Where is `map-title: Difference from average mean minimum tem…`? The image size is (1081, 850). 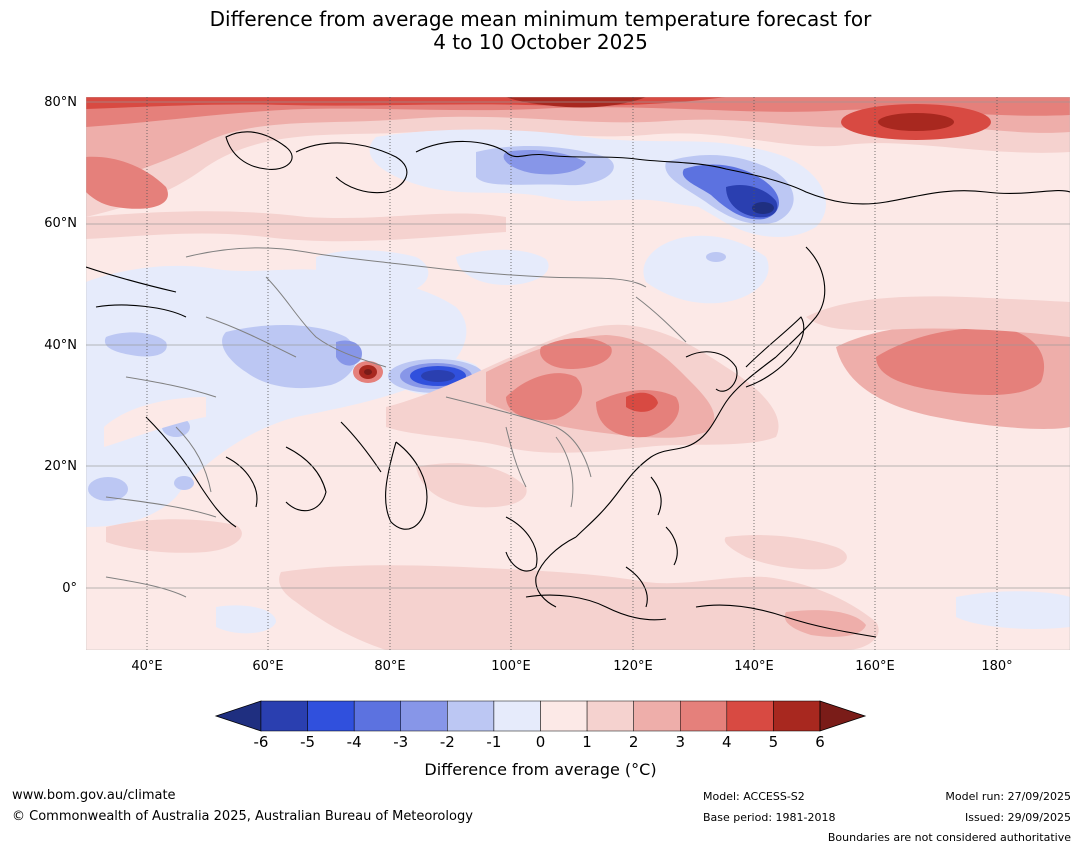
map-title: Difference from average mean minimum tem… is located at coordinates (540, 31).